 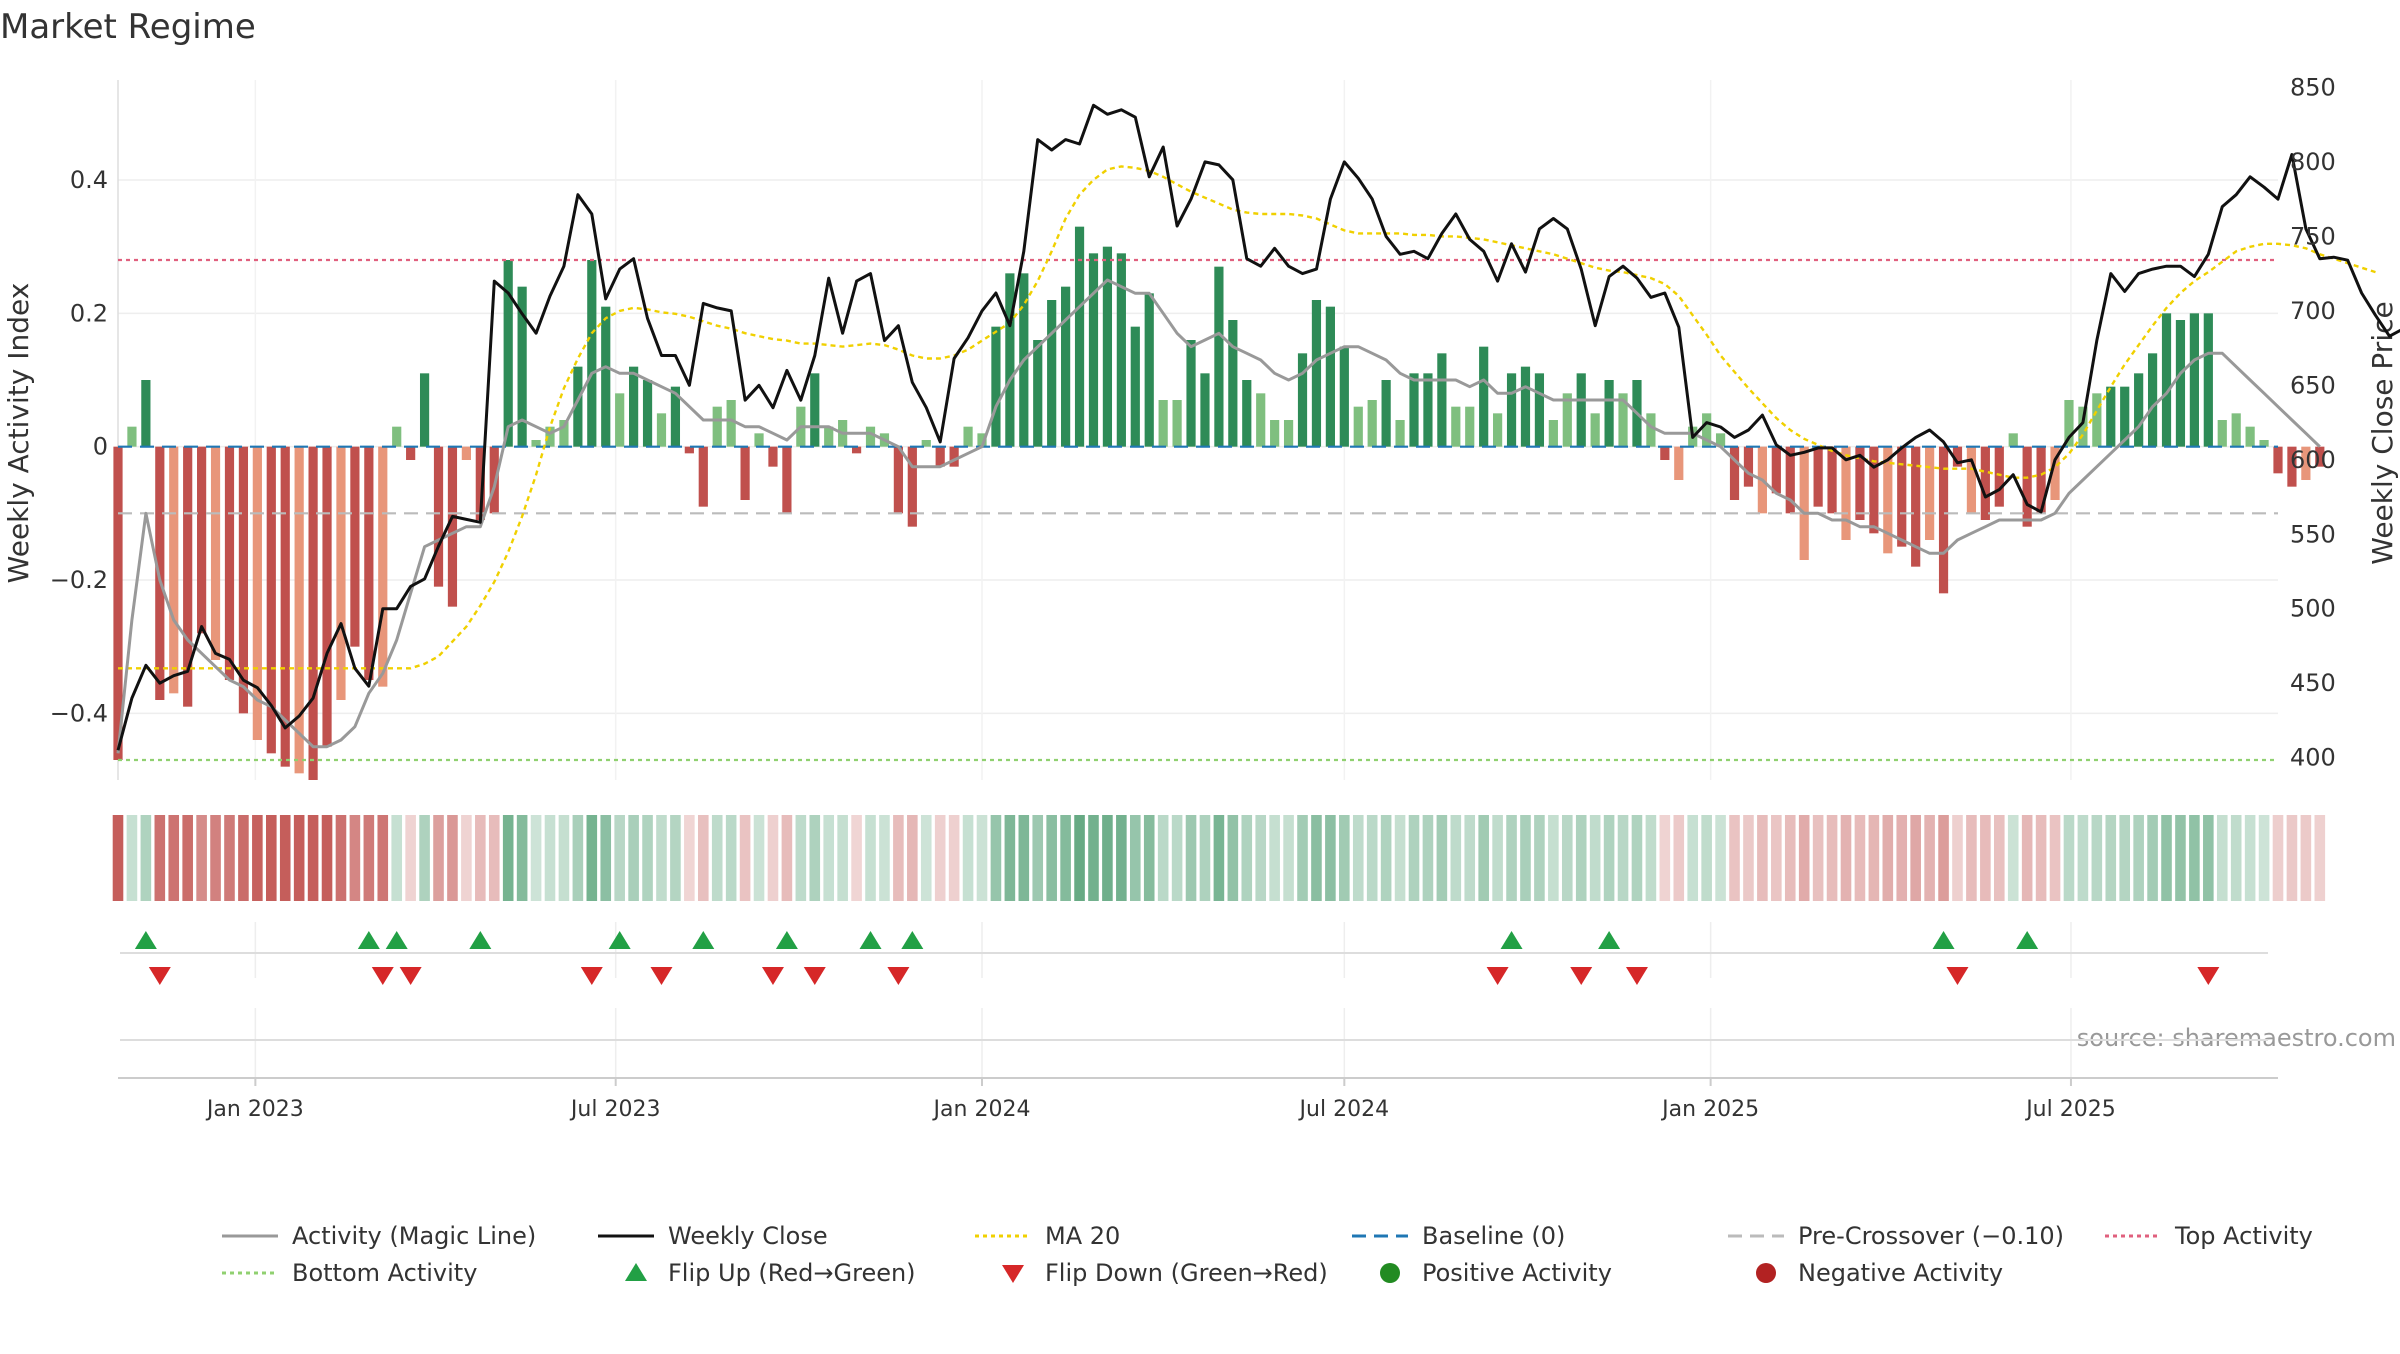 What do you see at coordinates (2313, 236) in the screenshot?
I see `y-tick-label-right: 750` at bounding box center [2313, 236].